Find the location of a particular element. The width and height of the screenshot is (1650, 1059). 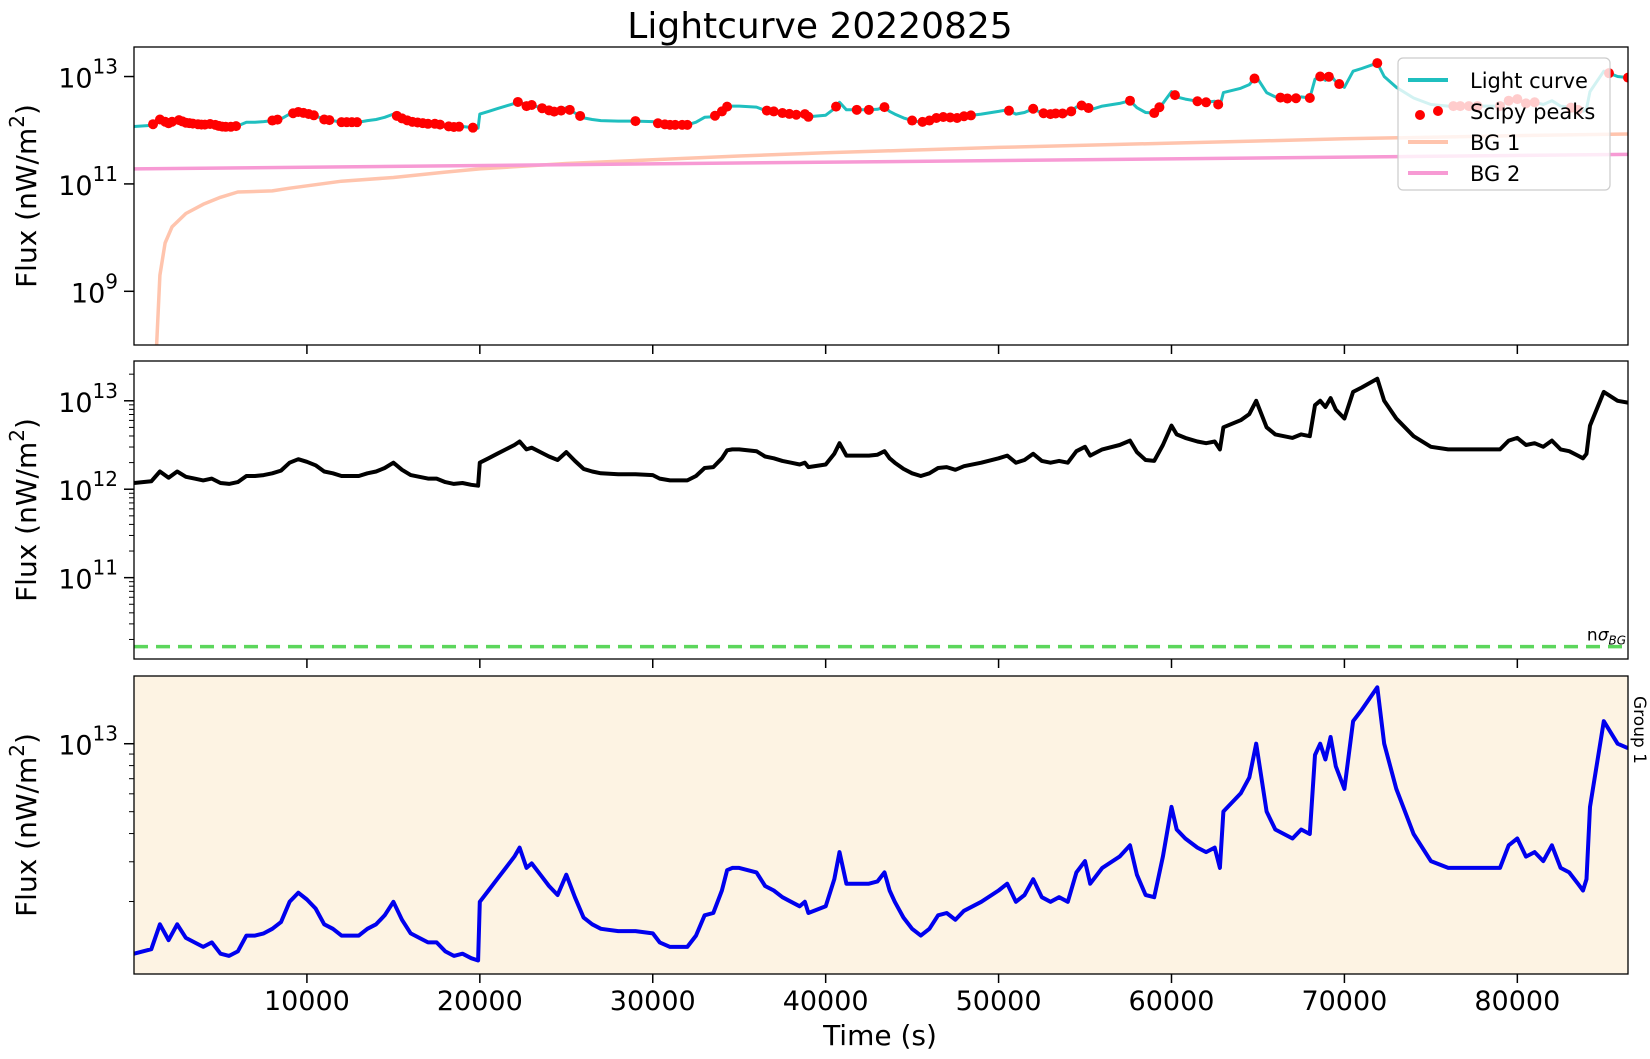

group-label: Group 1 is located at coordinates (1639, 730).